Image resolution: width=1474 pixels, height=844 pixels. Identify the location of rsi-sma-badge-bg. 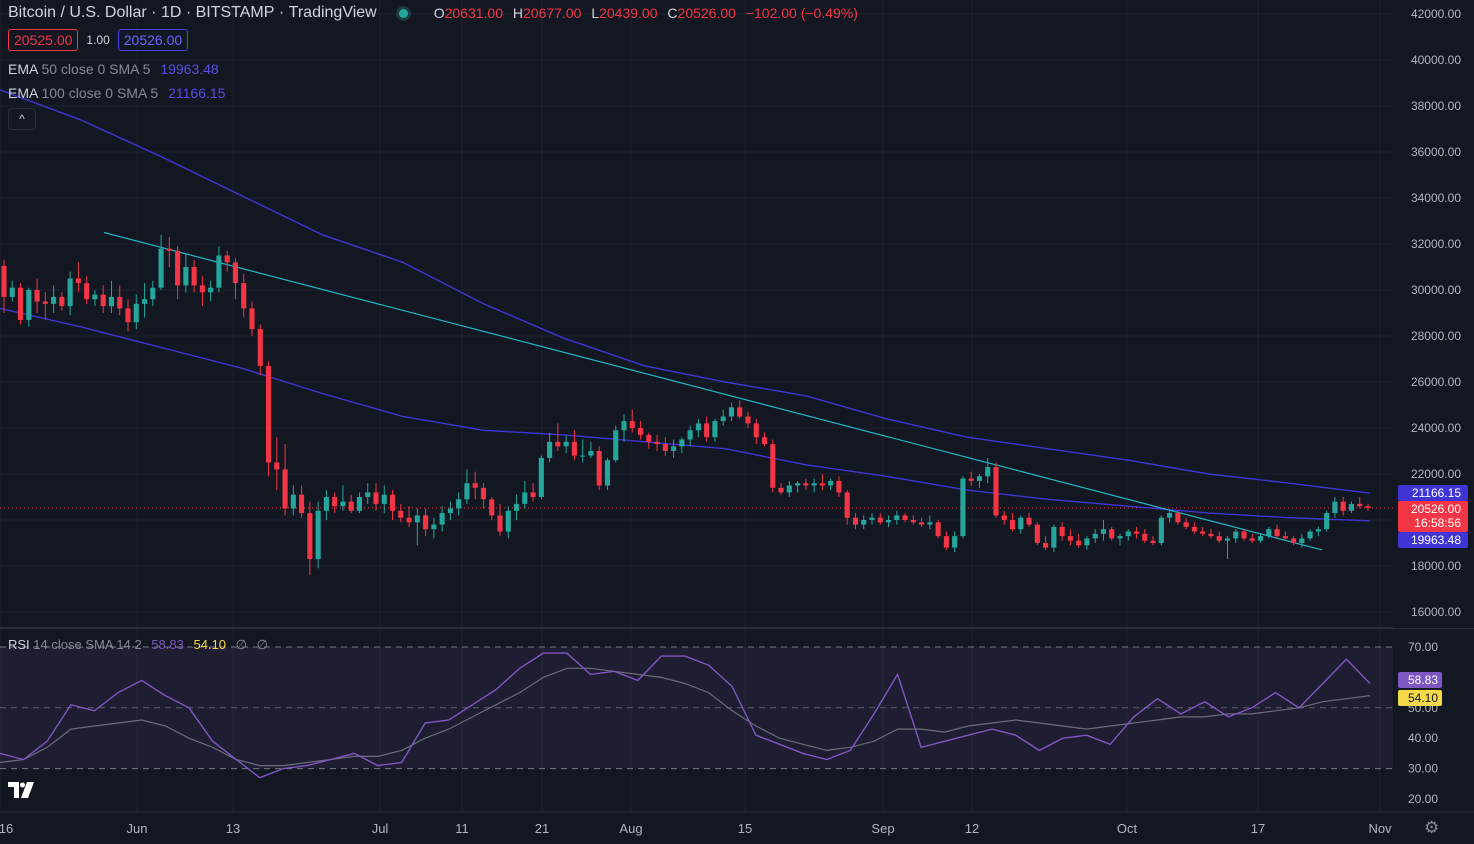
(1420, 698).